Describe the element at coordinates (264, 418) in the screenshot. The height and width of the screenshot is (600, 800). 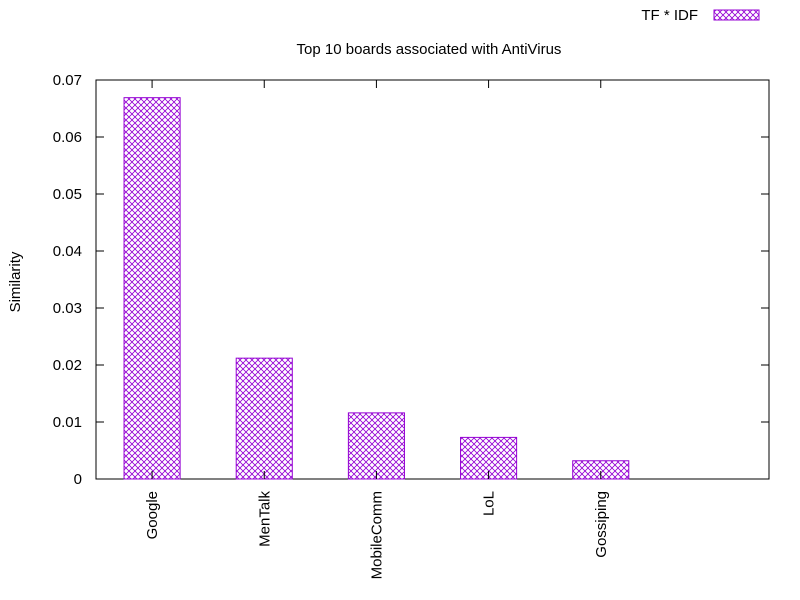
I see `bar-mentalk` at that location.